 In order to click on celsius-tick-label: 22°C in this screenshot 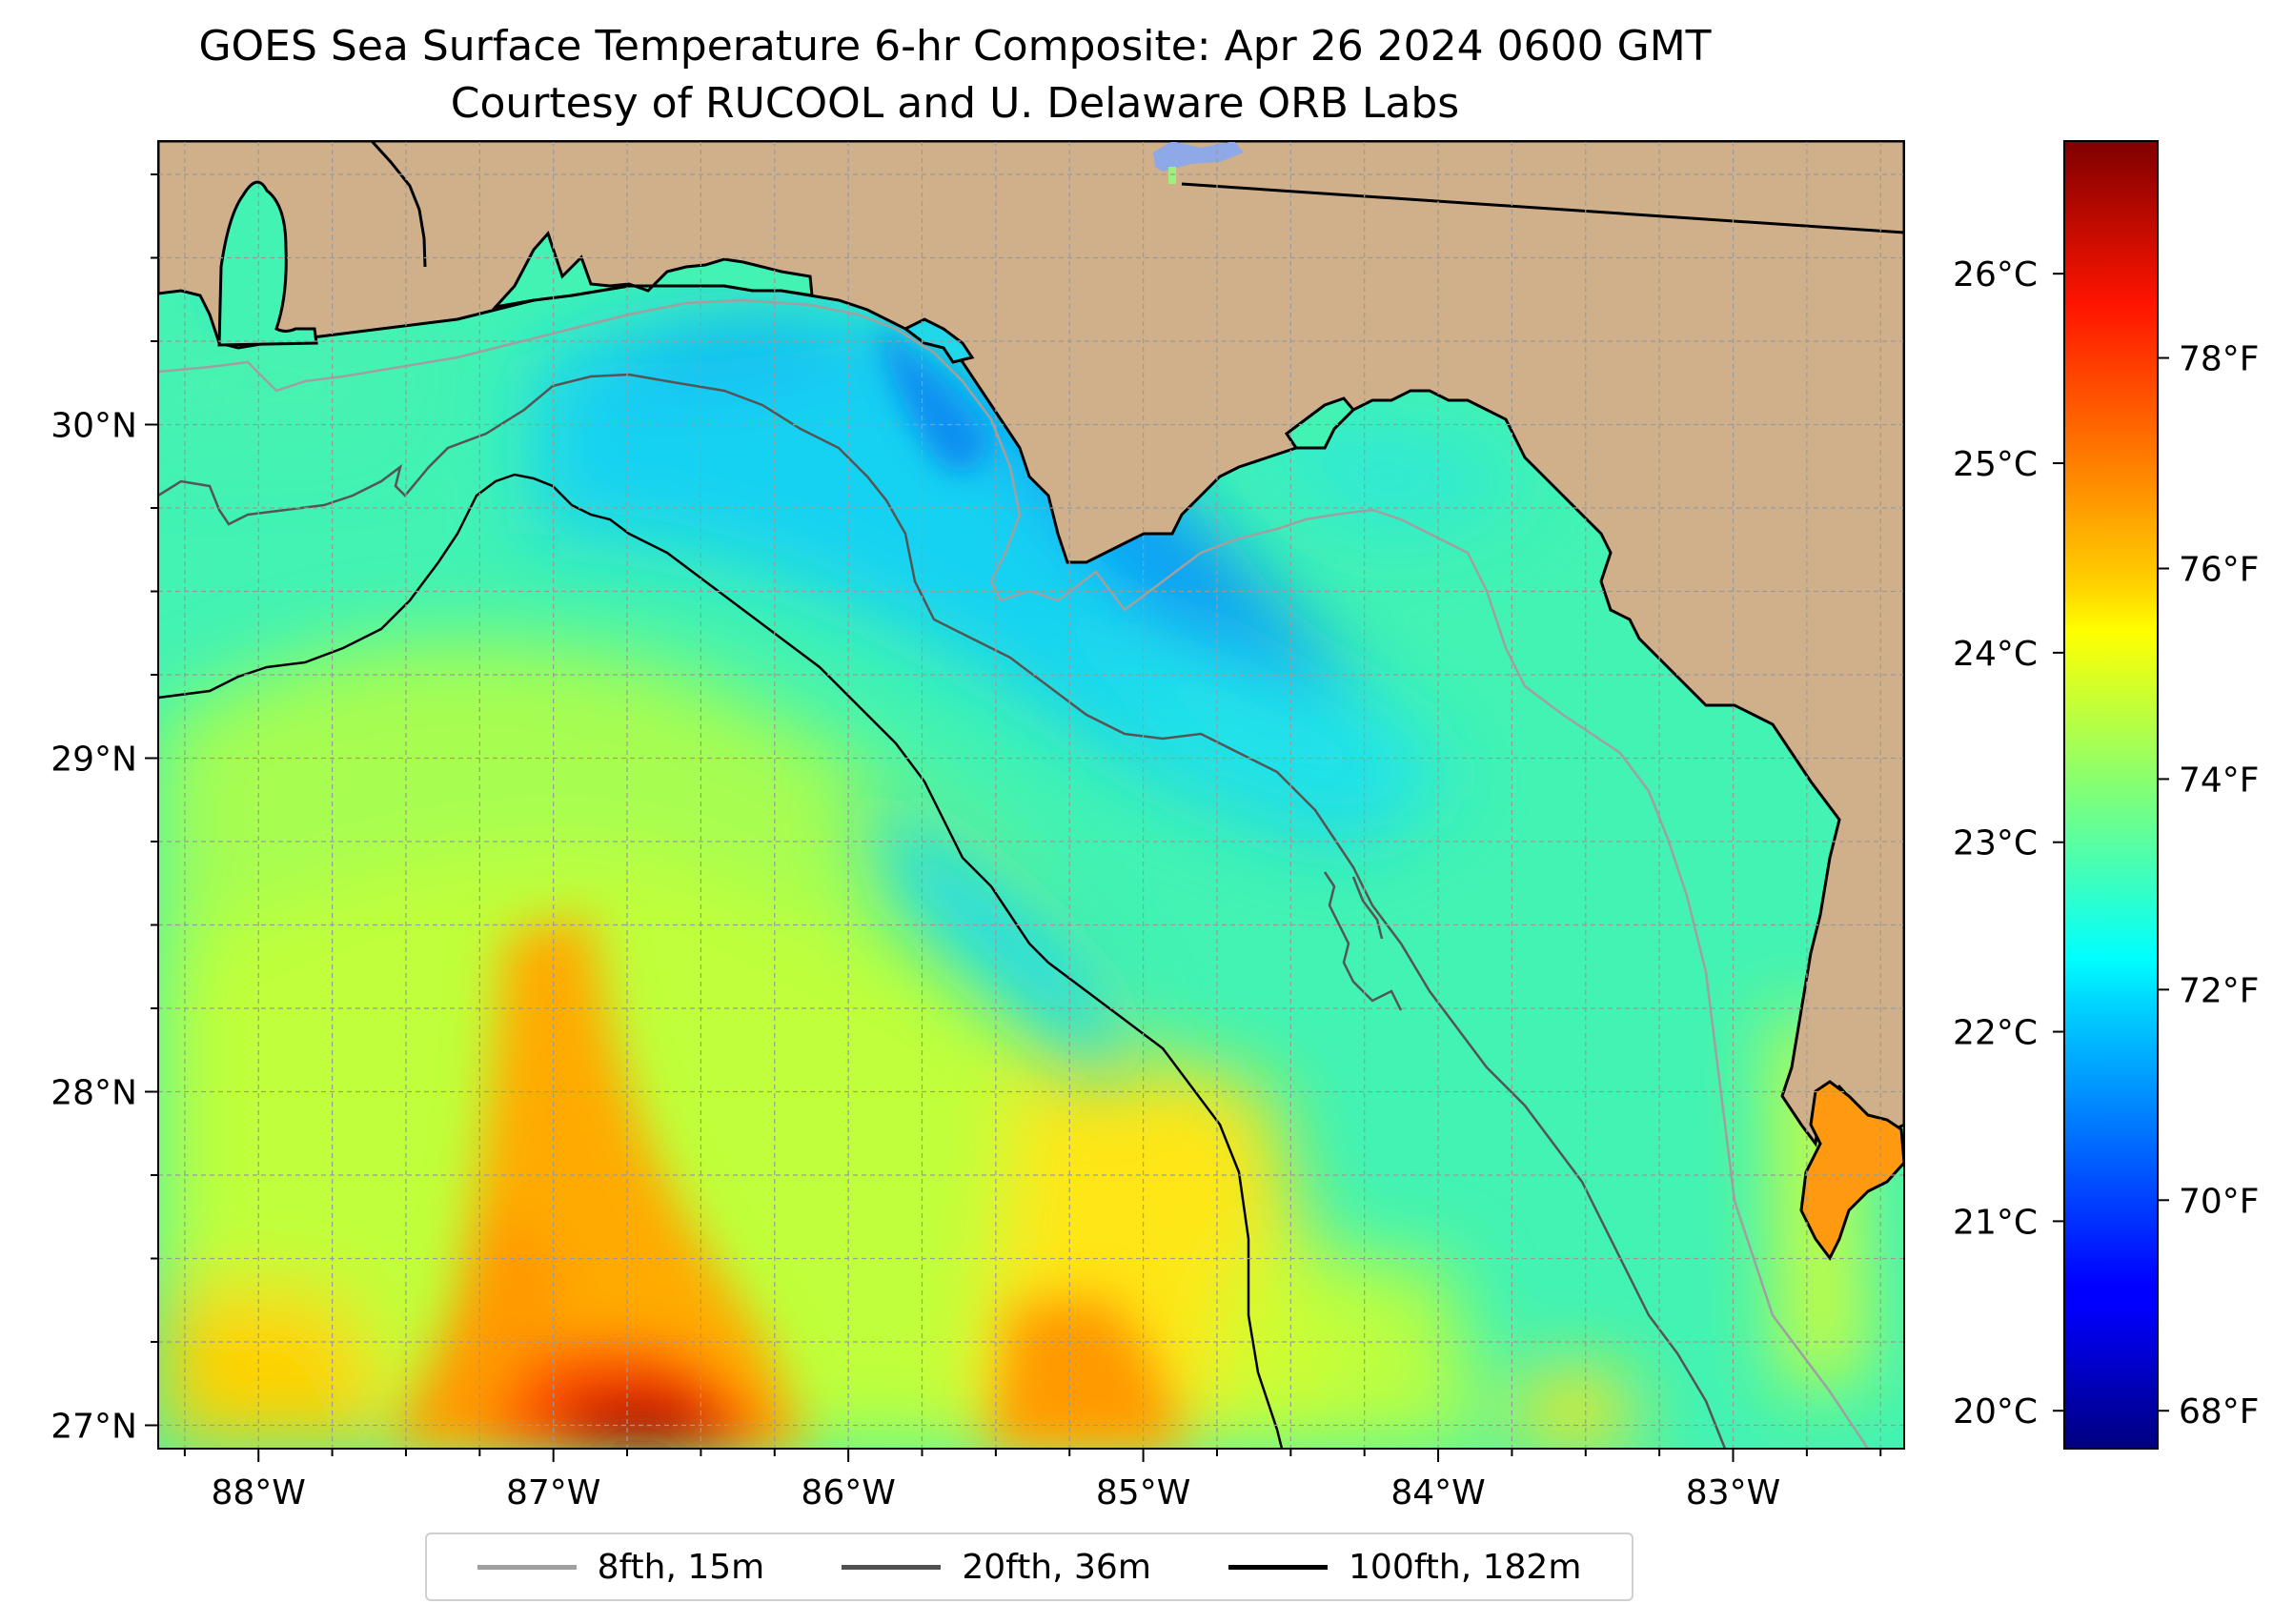, I will do `click(1996, 1033)`.